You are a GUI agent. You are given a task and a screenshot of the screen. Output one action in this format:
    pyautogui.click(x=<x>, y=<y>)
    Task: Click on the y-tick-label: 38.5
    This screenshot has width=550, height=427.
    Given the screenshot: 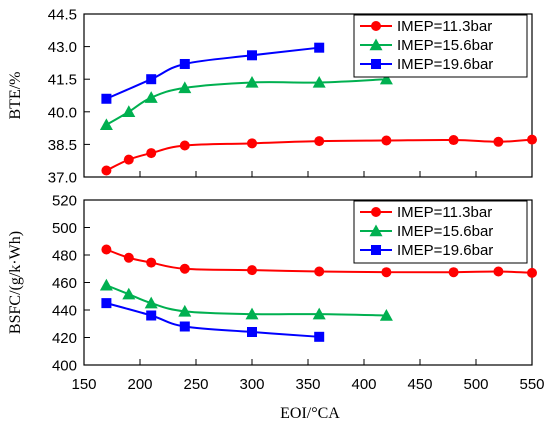 What is the action you would take?
    pyautogui.click(x=62, y=145)
    